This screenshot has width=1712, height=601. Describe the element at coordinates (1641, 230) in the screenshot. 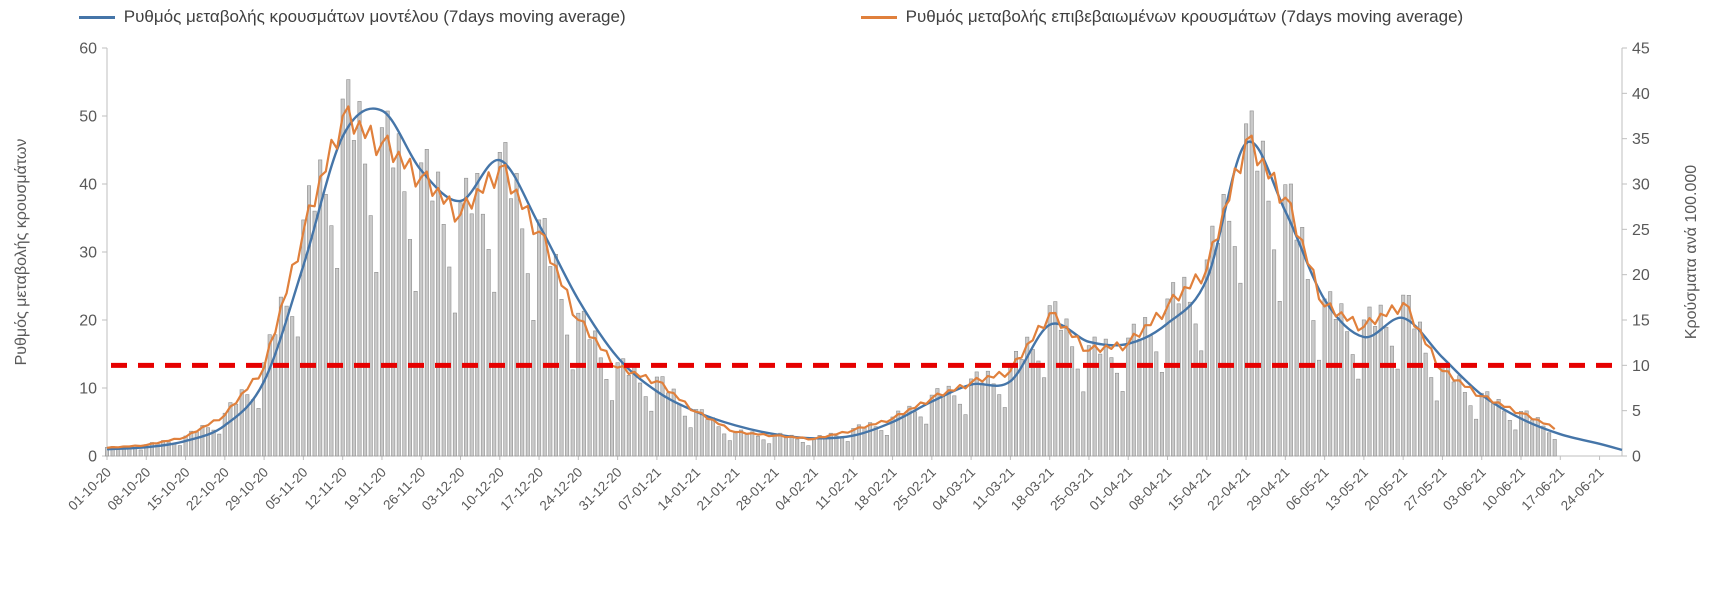

I see `right-axis-tick-label: 25` at that location.